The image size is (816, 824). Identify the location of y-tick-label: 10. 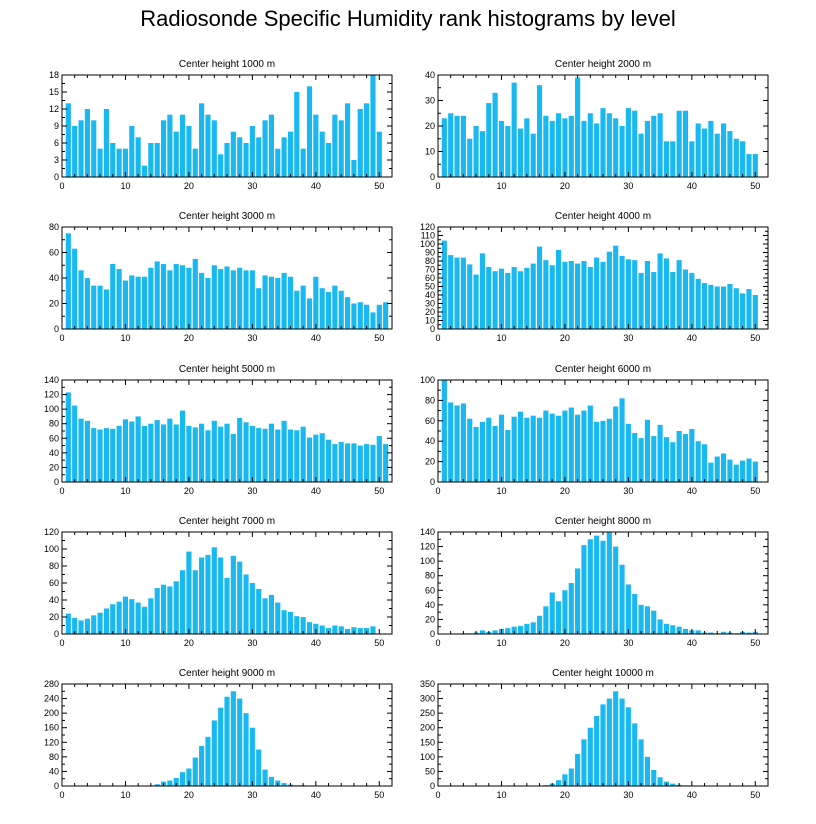
(430, 152).